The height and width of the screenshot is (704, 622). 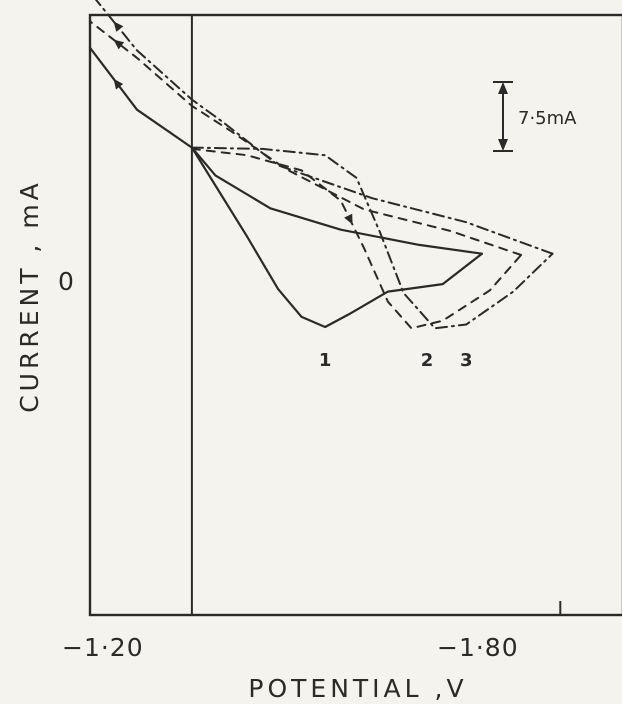 What do you see at coordinates (503, 88) in the screenshot?
I see `scale-bar-up-arrow` at bounding box center [503, 88].